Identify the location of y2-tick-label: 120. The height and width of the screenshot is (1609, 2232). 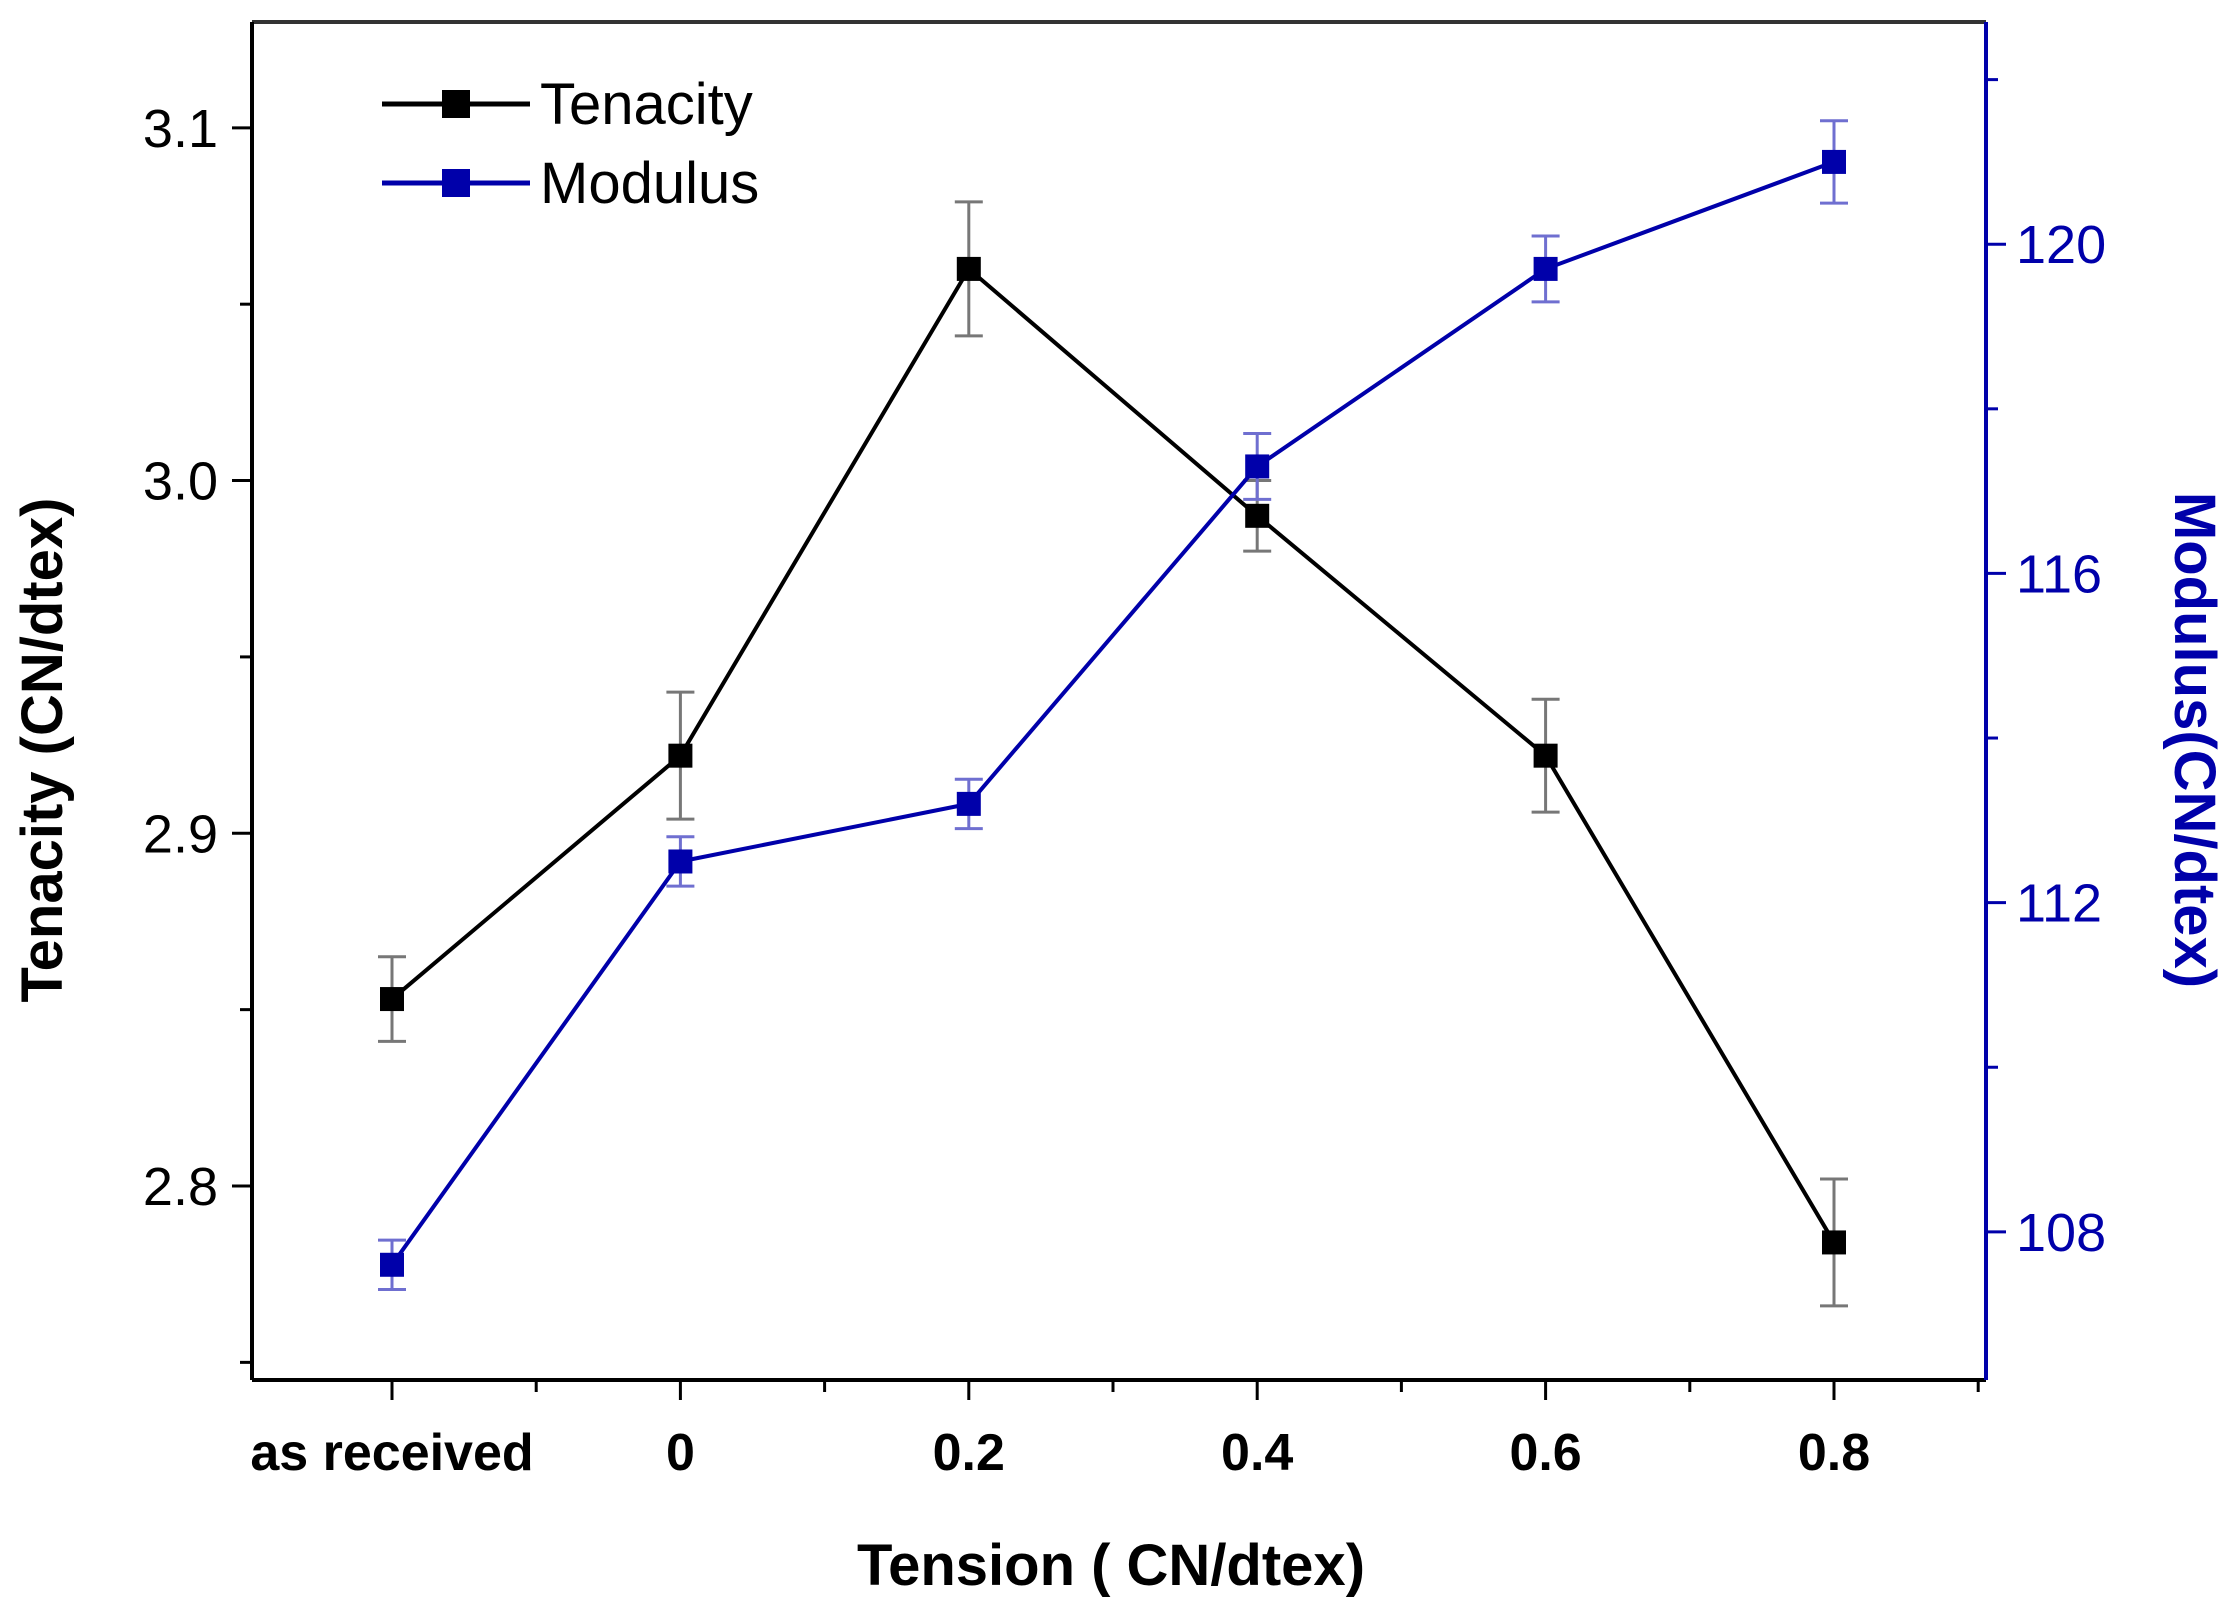
(2061, 245).